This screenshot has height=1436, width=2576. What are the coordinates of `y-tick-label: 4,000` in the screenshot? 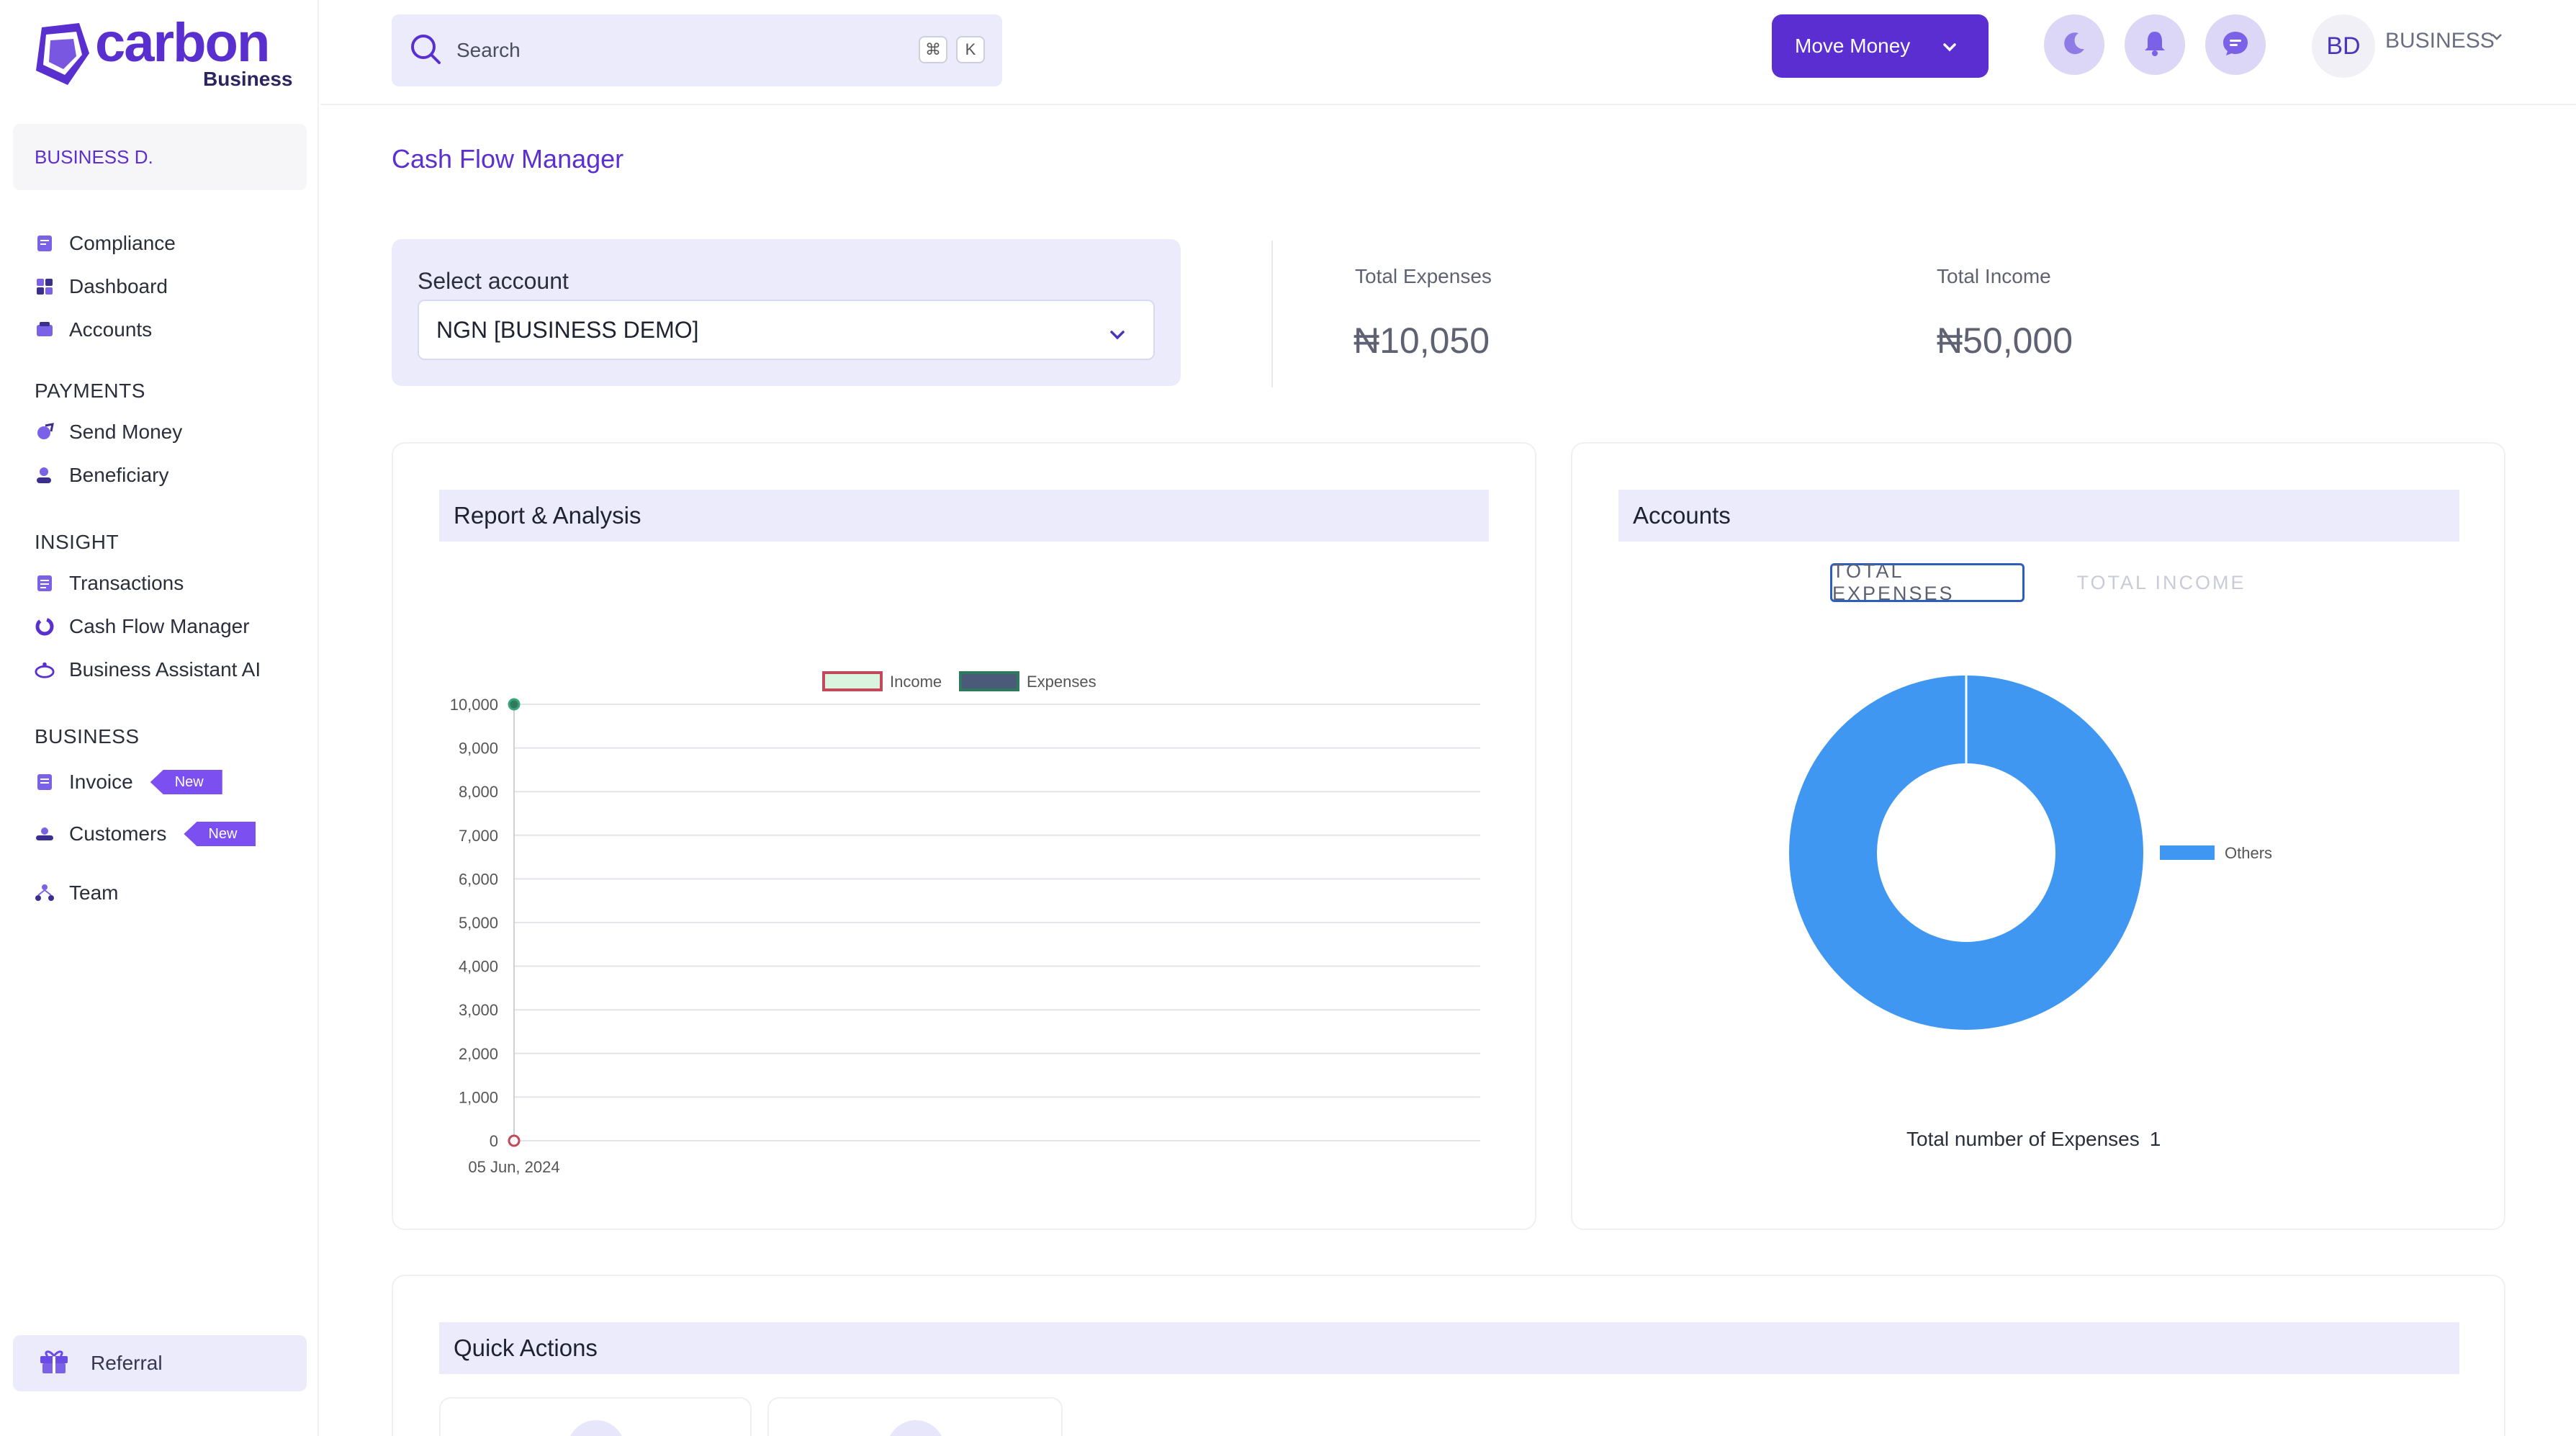 It's located at (478, 967).